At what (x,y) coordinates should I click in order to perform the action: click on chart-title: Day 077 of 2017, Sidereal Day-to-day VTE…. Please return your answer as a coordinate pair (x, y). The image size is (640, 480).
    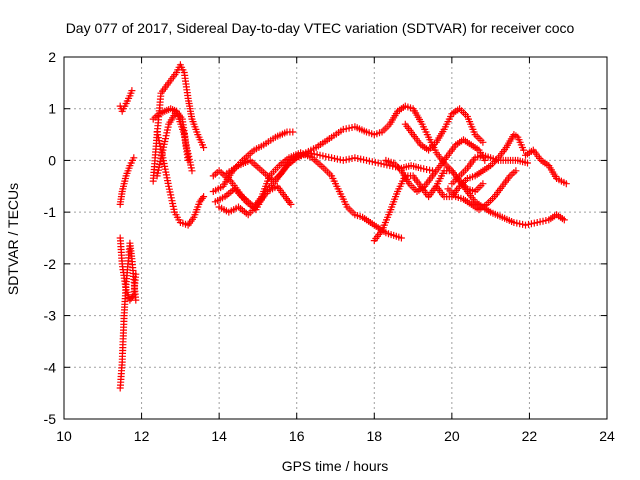
    Looking at the image, I should click on (320, 28).